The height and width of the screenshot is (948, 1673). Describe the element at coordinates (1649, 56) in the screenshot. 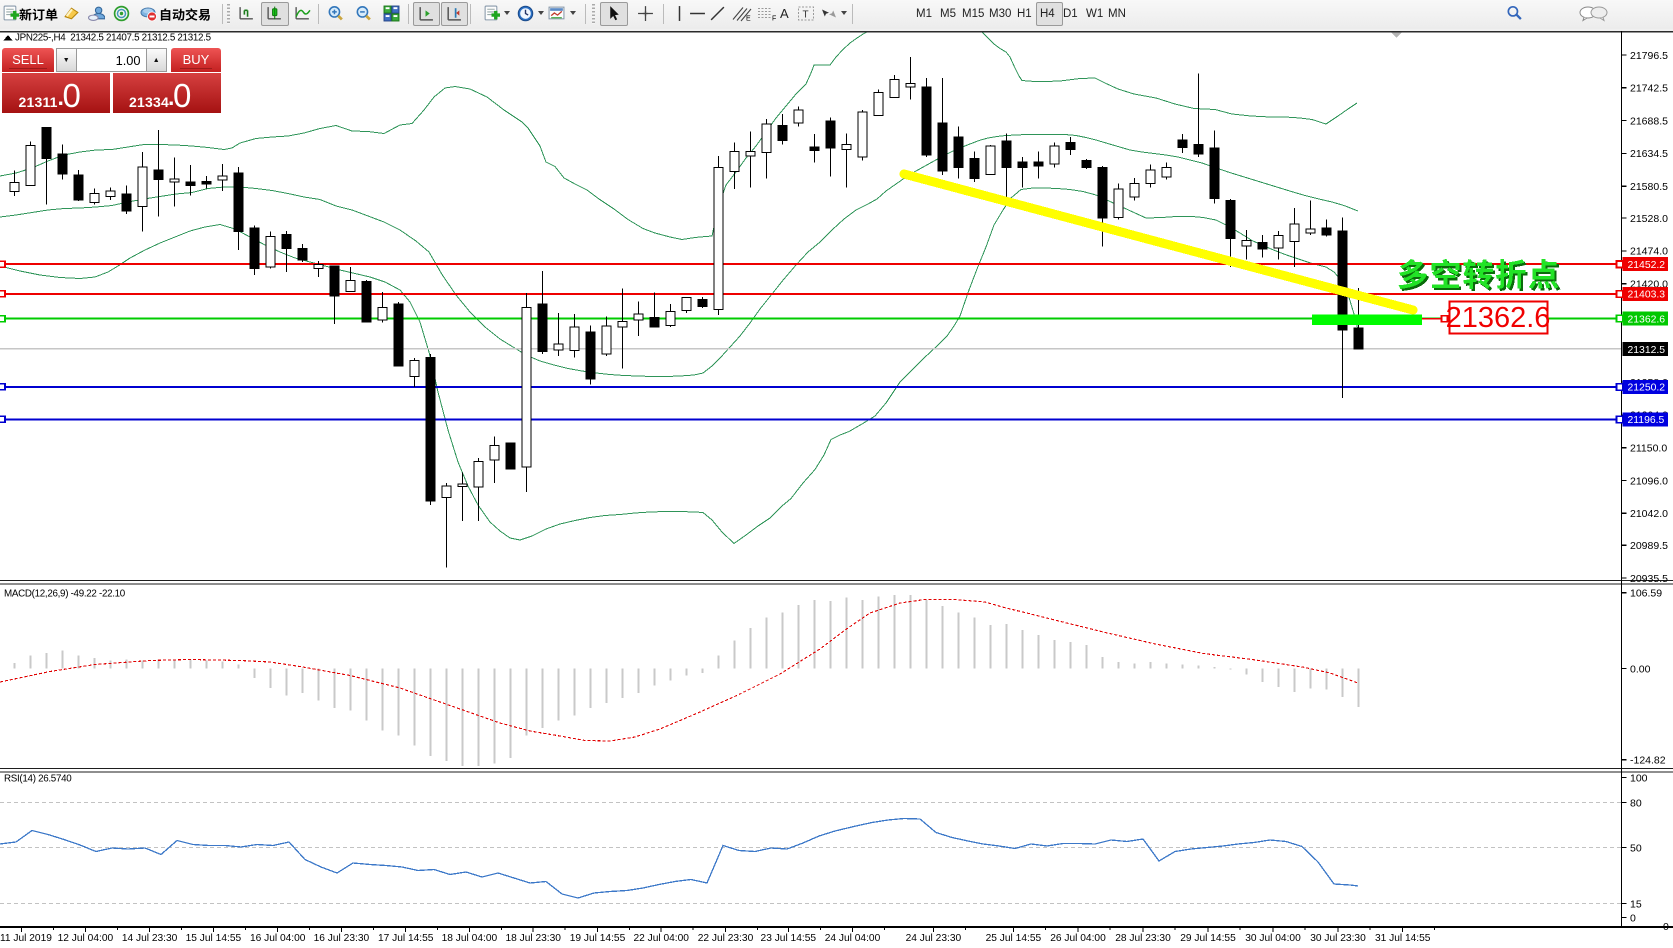

I see `svg-text: 21796.5` at that location.